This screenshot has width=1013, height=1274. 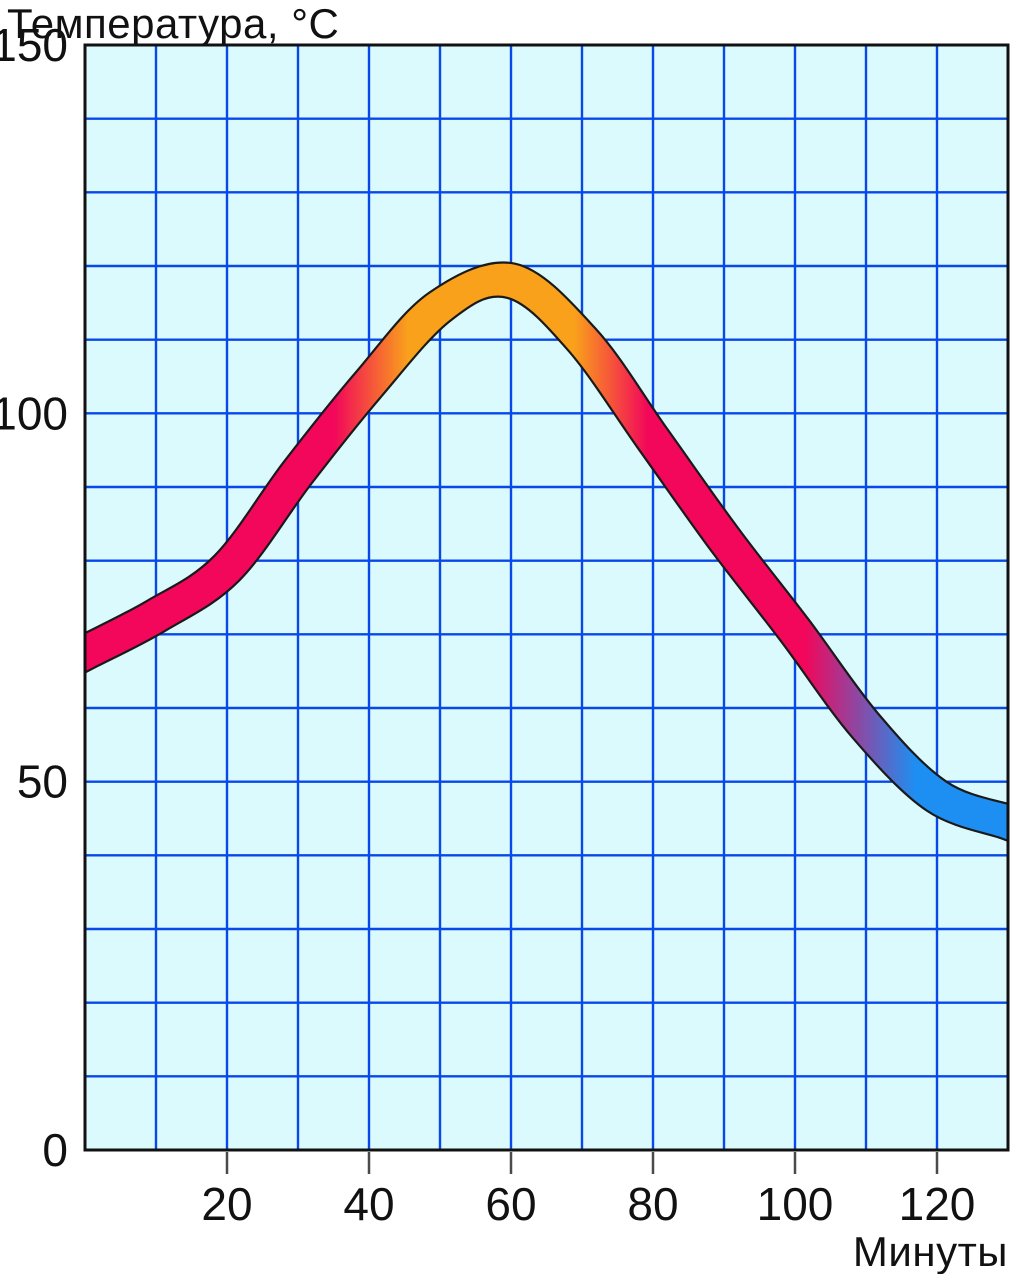 I want to click on y-axis-title: Температура, °C, so click(x=173, y=23).